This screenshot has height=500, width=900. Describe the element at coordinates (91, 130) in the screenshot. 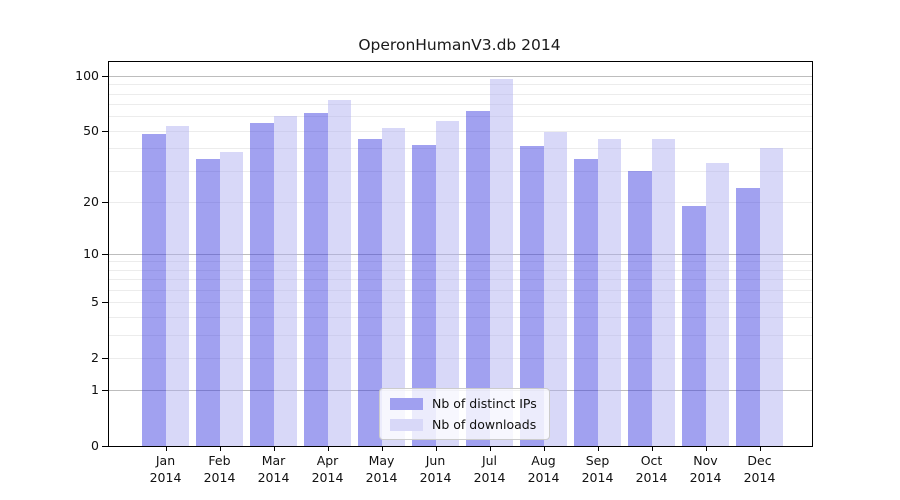

I see `y-tick-label: 50` at that location.